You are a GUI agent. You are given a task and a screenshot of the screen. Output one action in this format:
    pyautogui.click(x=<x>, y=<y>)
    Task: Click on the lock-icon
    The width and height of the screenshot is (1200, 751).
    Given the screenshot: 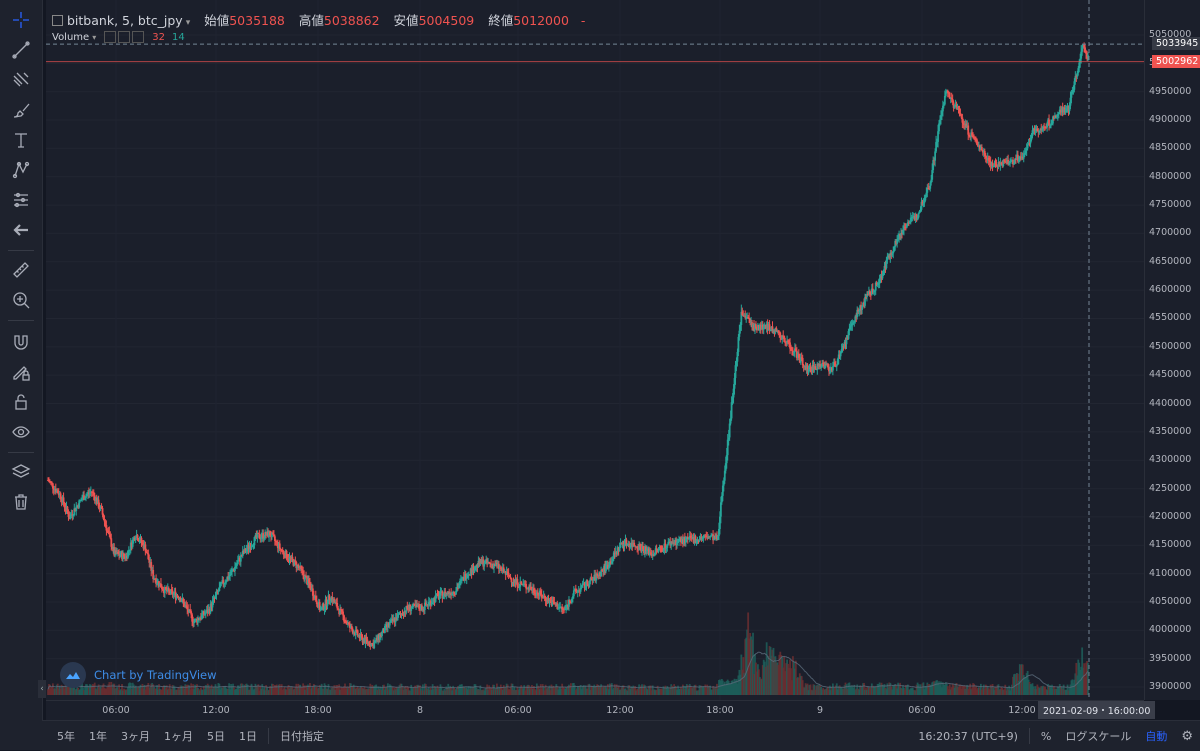 What is the action you would take?
    pyautogui.click(x=21, y=402)
    